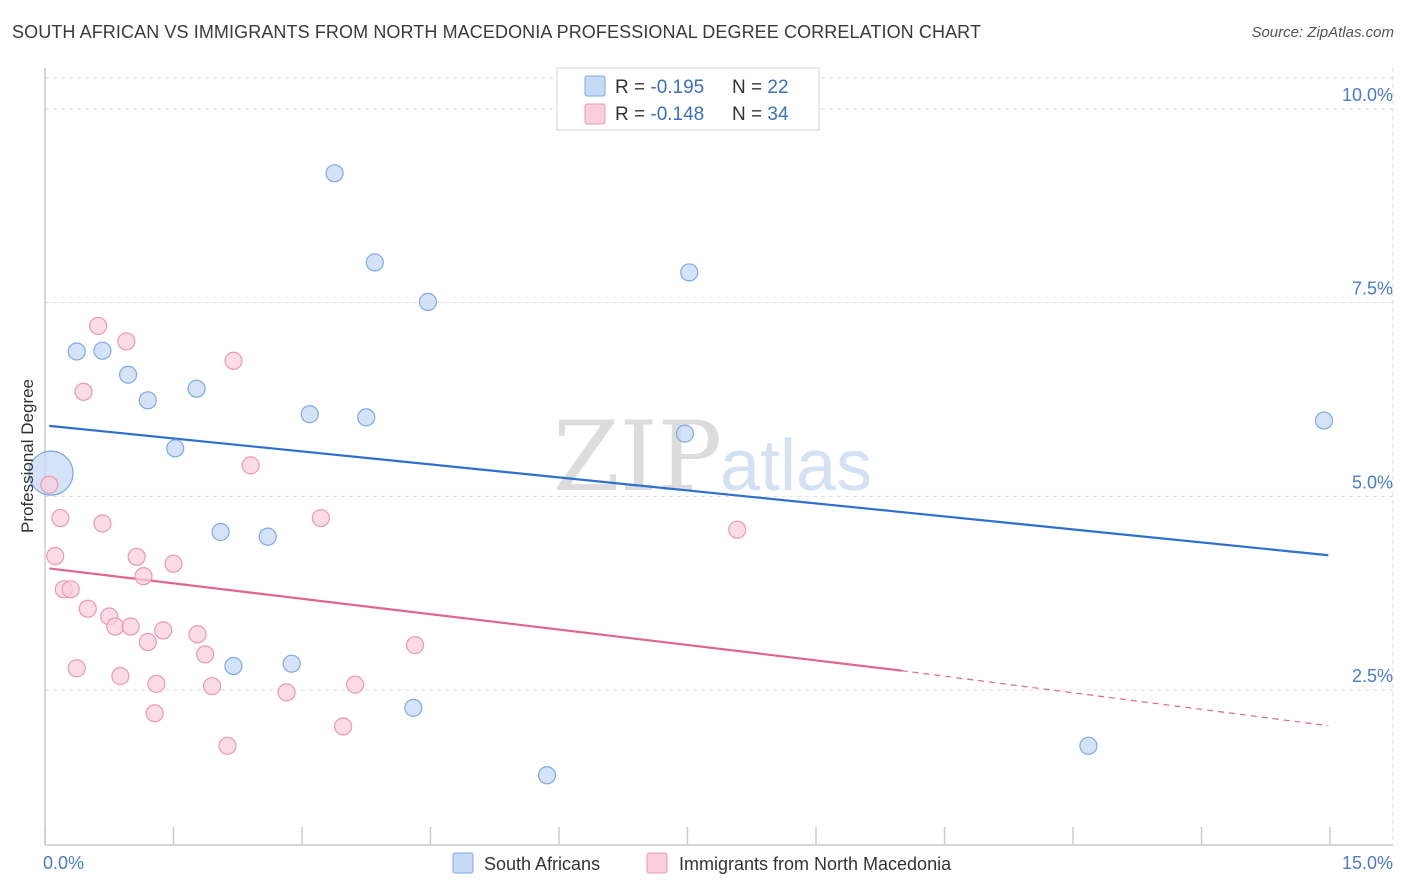 Image resolution: width=1406 pixels, height=892 pixels. Describe the element at coordinates (688, 99) in the screenshot. I see `correlation-legend: R = -0.195 N = 22 R = -0.148 N = 34` at that location.